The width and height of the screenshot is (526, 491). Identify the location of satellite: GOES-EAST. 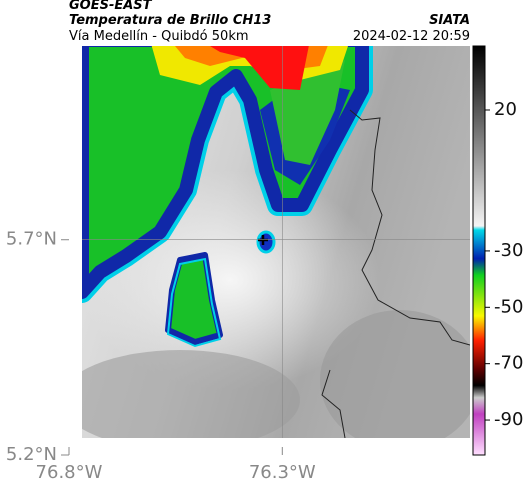
(111, 6).